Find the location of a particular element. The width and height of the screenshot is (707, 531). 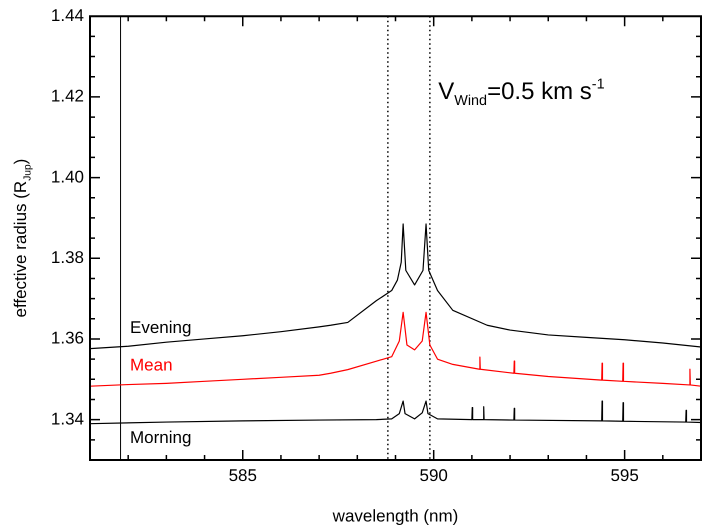

x-tick-label: 585 is located at coordinates (242, 475).